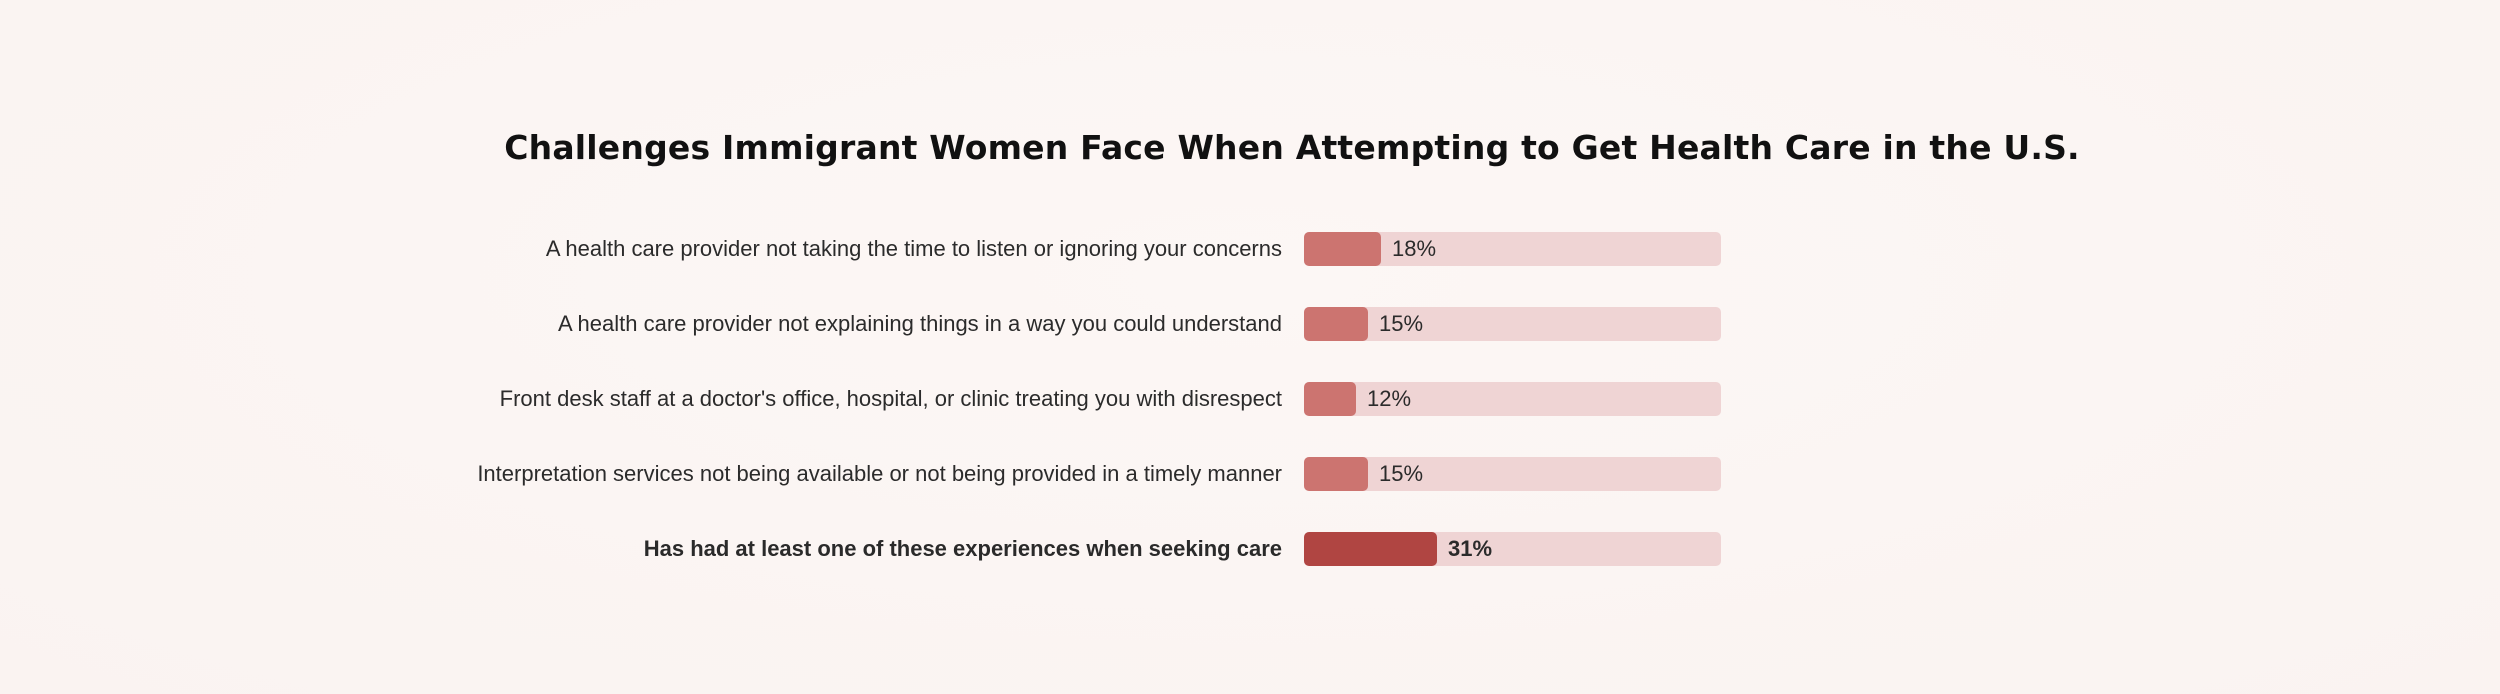  What do you see at coordinates (1512, 549) in the screenshot?
I see `bar-track: 31%` at bounding box center [1512, 549].